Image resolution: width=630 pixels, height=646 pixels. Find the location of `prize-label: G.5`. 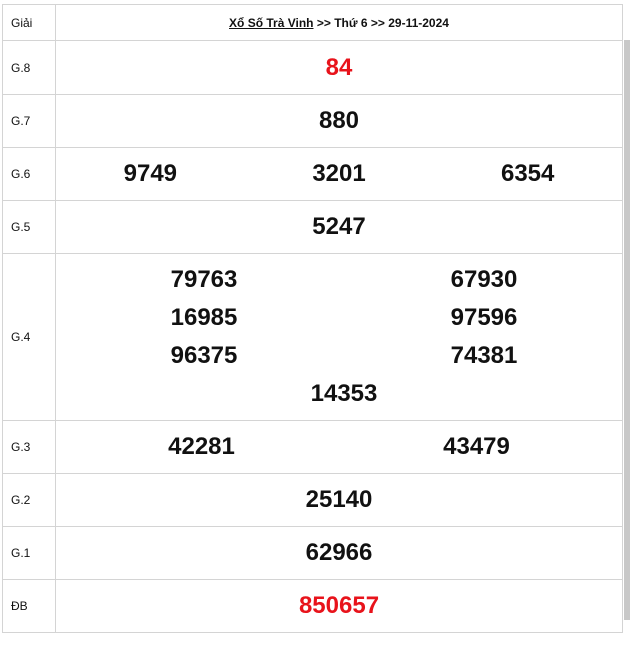

prize-label: G.5 is located at coordinates (29, 227).